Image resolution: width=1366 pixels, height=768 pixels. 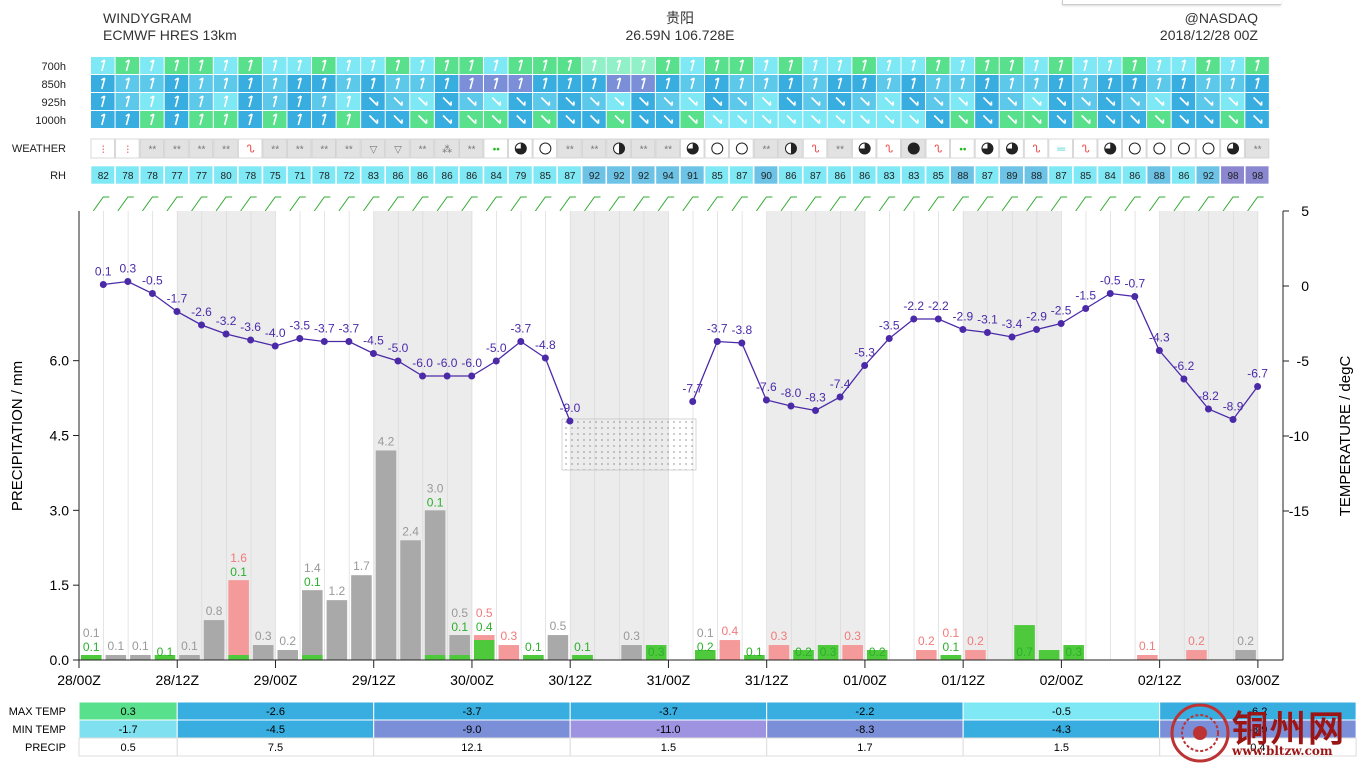 I want to click on summary-row-label: MIN TEMP, so click(x=39, y=730).